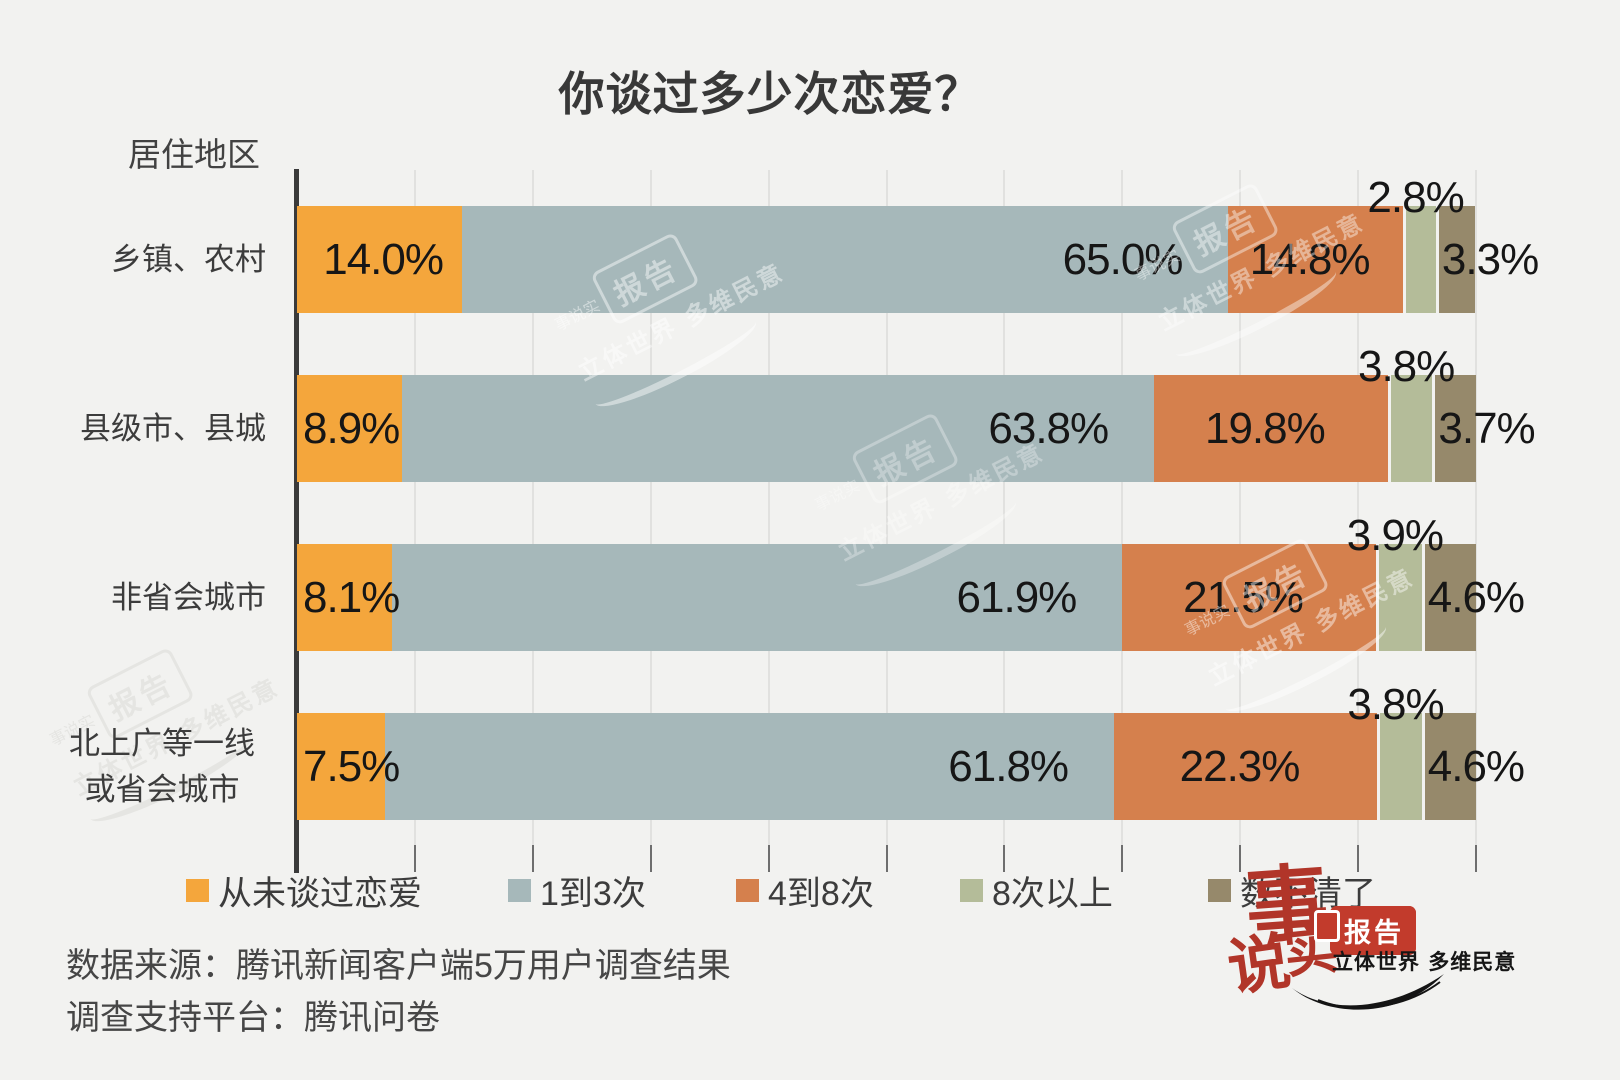 The height and width of the screenshot is (1080, 1620). What do you see at coordinates (1265, 428) in the screenshot?
I see `value-label: 19.8%` at bounding box center [1265, 428].